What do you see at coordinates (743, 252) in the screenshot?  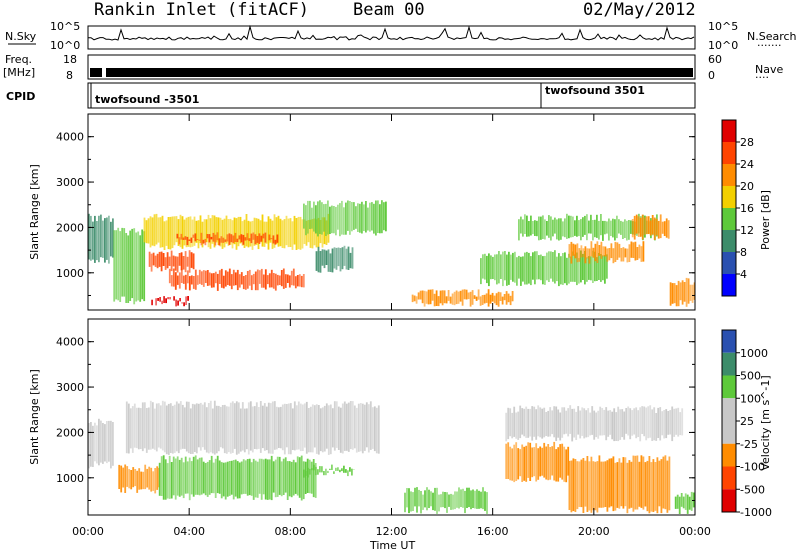 I see `power-colorbar-tick-5: 8` at bounding box center [743, 252].